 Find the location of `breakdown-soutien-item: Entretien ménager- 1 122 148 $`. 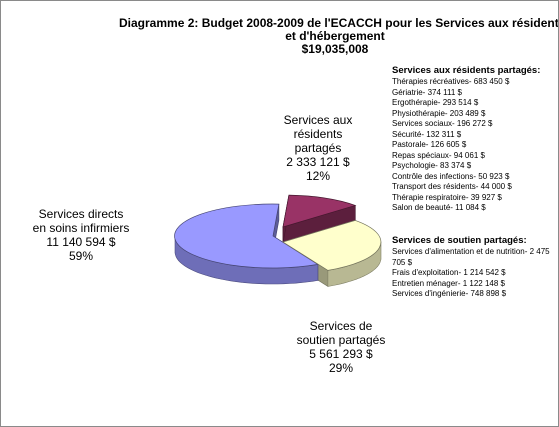

breakdown-soutien-item: Entretien ménager- 1 122 148 $ is located at coordinates (448, 283).